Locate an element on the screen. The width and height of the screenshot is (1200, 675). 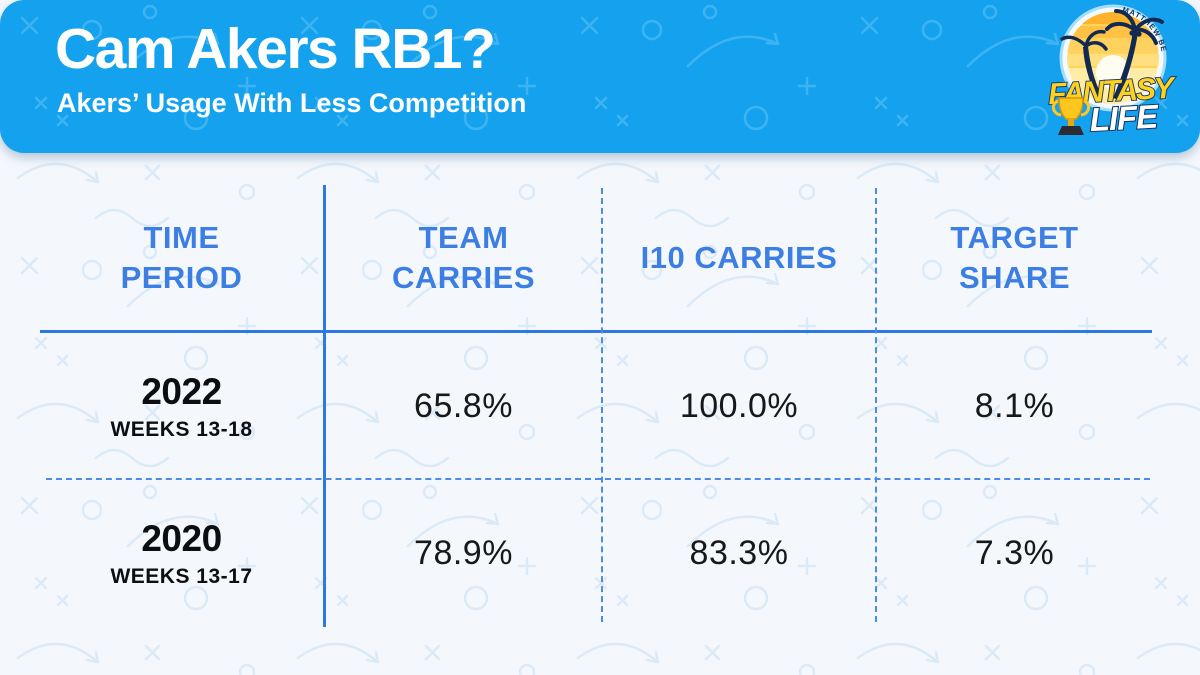
page-title: Cam Akers RB1? is located at coordinates (275, 49).